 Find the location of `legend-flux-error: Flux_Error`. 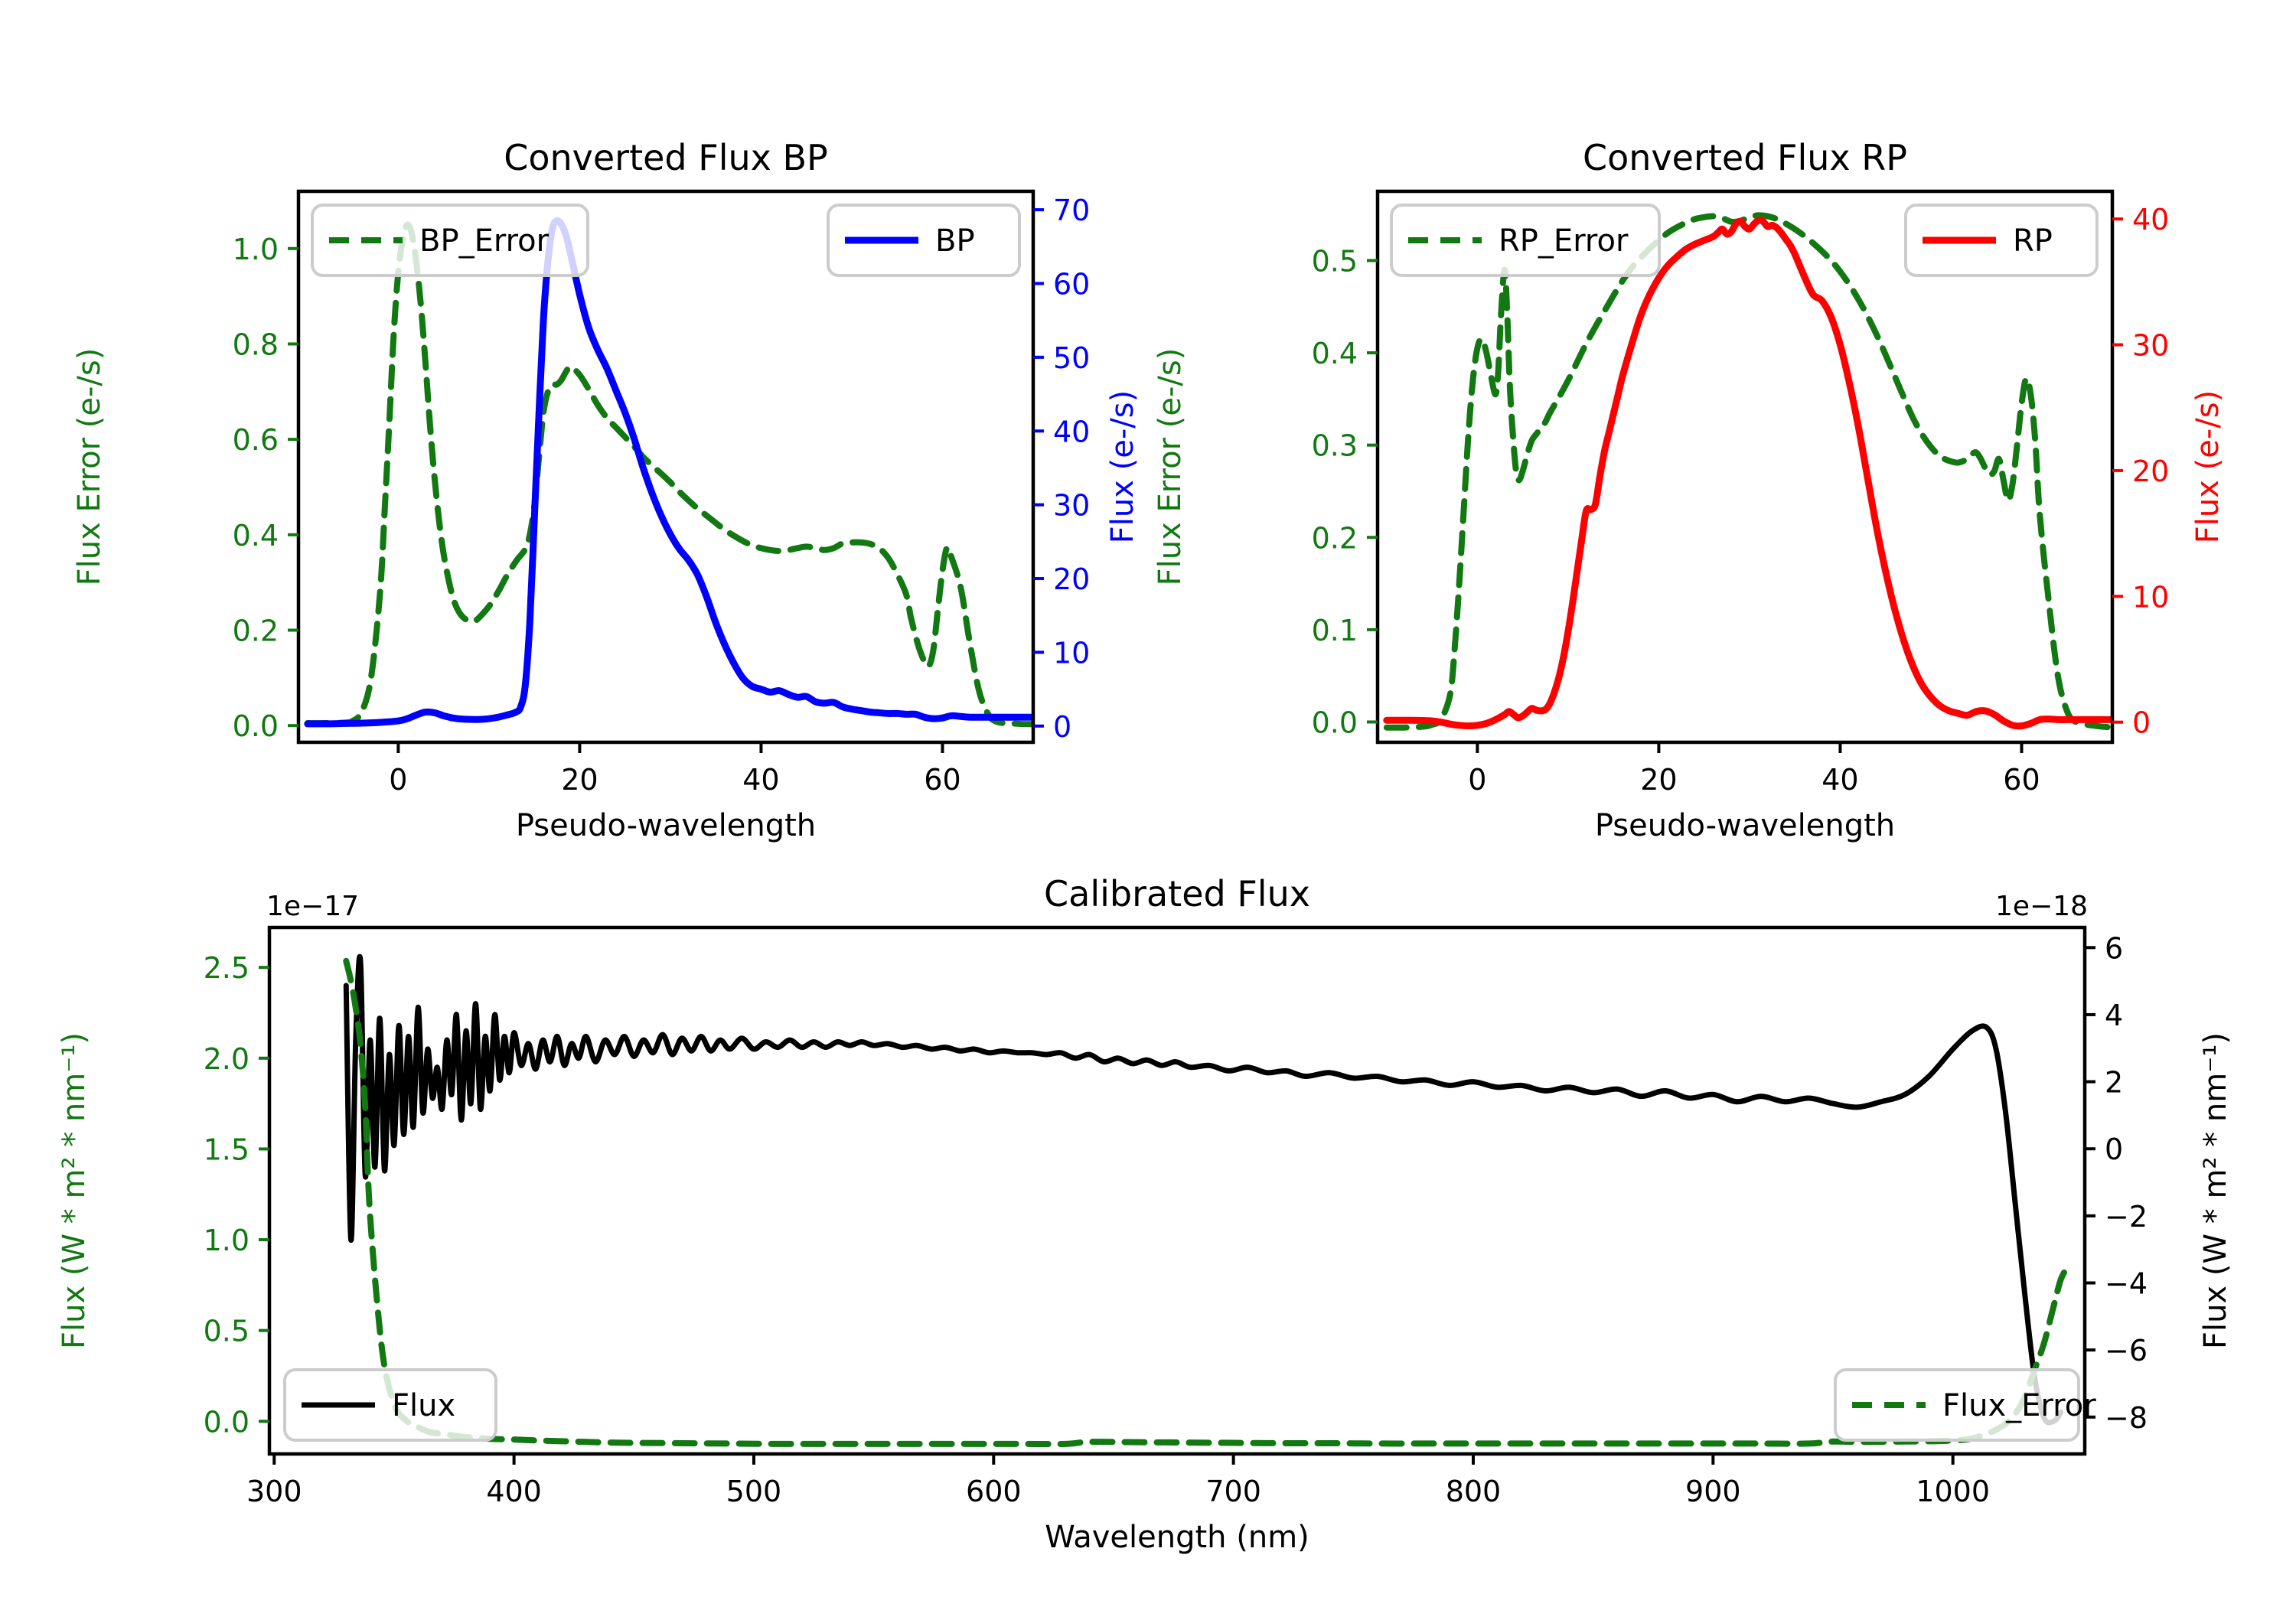

legend-flux-error: Flux_Error is located at coordinates (1965, 1405).